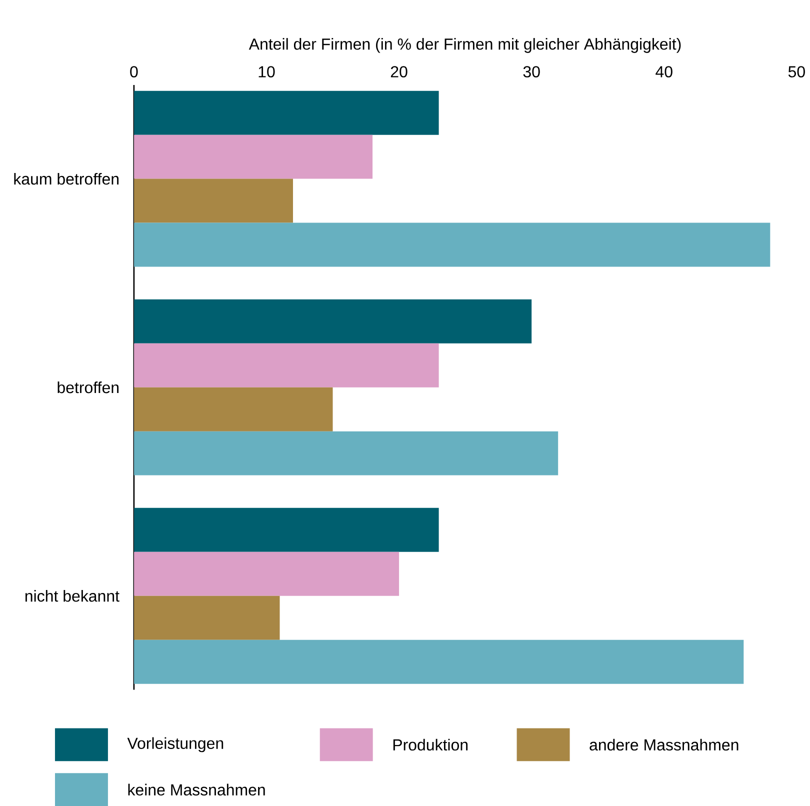 This screenshot has width=810, height=806. What do you see at coordinates (796, 72) in the screenshot?
I see `x-tick-label: 50` at bounding box center [796, 72].